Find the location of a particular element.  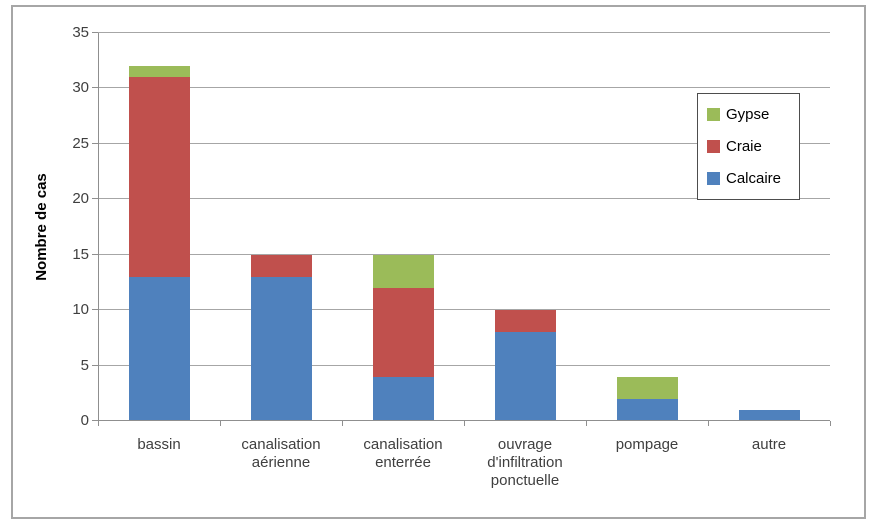

x-axis-category-label: bassin is located at coordinates (159, 444).